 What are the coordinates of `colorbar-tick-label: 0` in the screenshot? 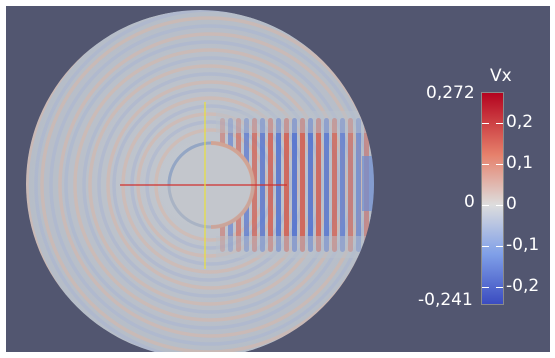 It's located at (511, 203).